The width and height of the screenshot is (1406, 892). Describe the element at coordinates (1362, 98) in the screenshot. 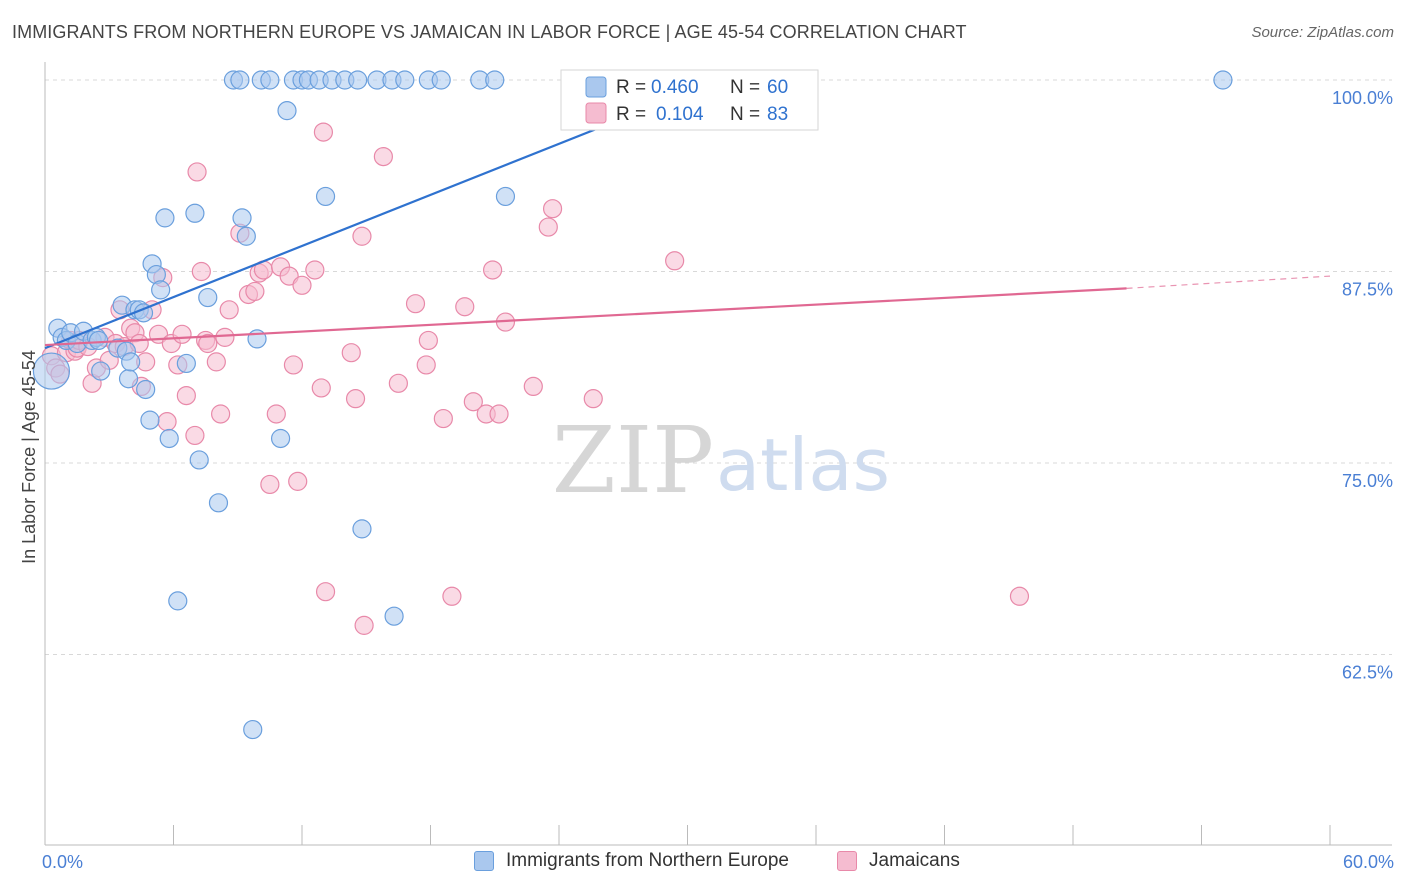

I see `y-tick-label: 100.0%` at that location.